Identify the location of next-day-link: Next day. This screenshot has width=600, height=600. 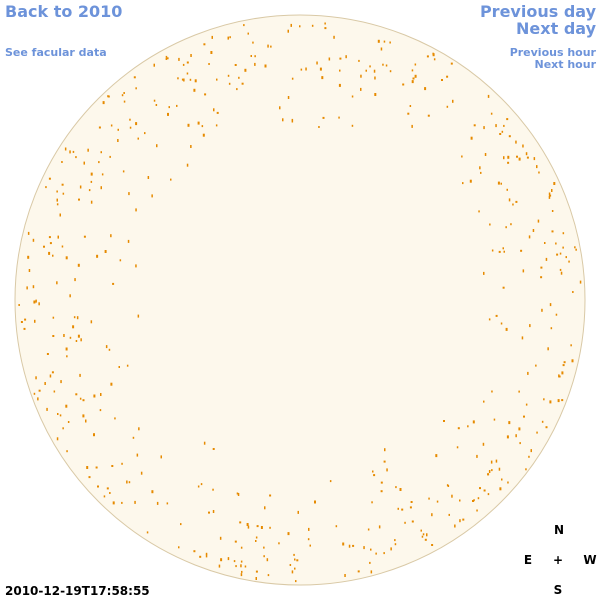
(556, 28).